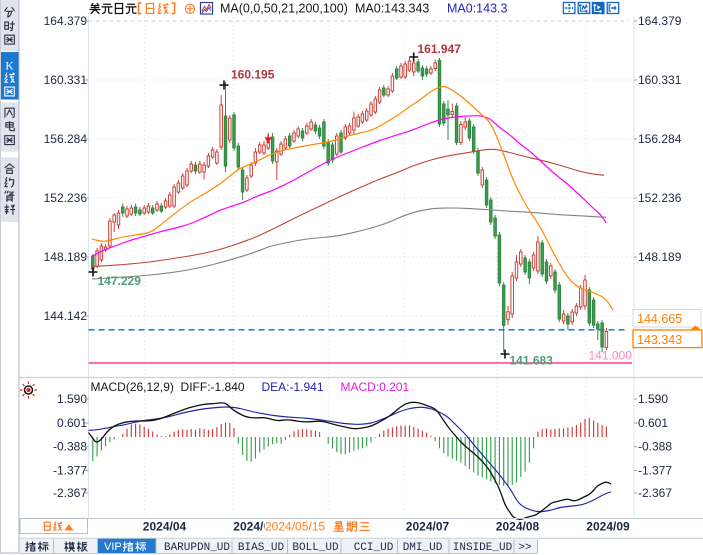 This screenshot has width=703, height=555. What do you see at coordinates (374, 548) in the screenshot?
I see `svg-text: CCI_UD` at bounding box center [374, 548].